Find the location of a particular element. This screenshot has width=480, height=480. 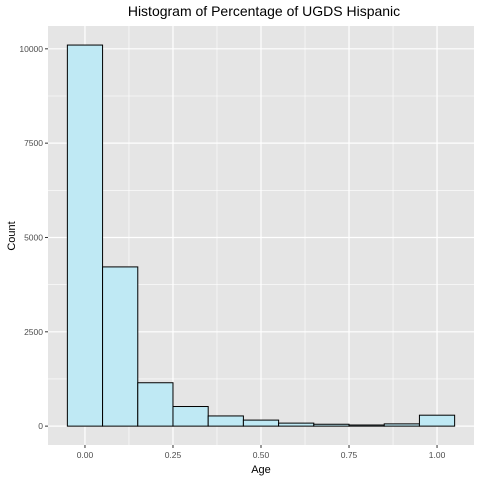

y-tick-label: 10000 is located at coordinates (31, 49).